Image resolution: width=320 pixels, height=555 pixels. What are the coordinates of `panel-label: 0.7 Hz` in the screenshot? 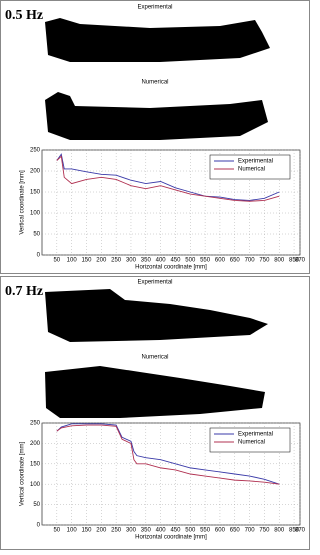 It's located at (24, 291).